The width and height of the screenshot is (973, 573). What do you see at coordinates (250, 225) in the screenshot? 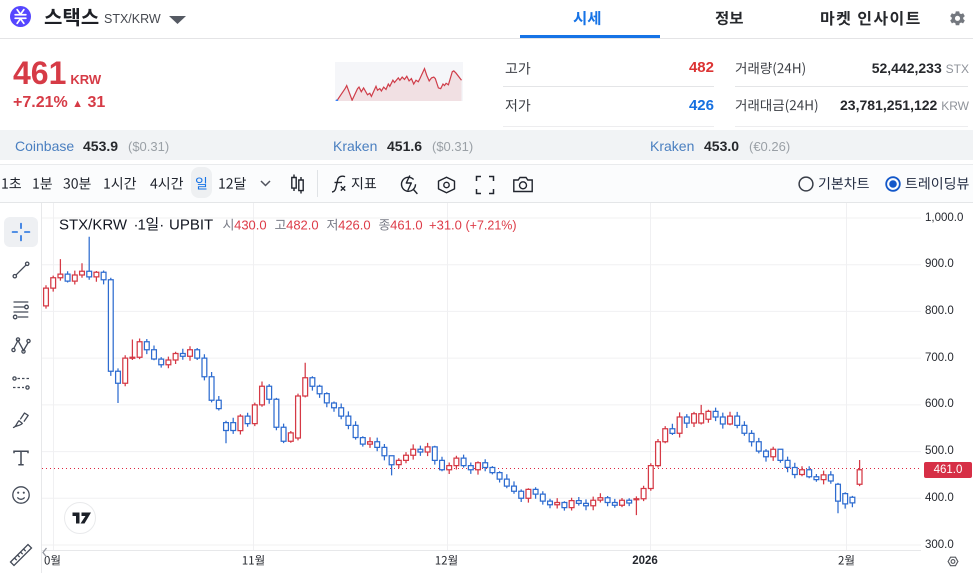
I see `svg-text: 430.0` at bounding box center [250, 225].